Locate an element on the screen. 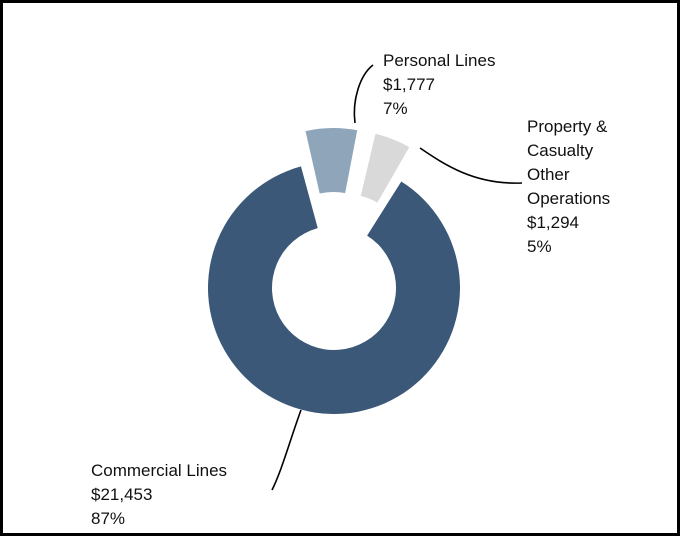  leader-line-commercial-lines is located at coordinates (286, 450).